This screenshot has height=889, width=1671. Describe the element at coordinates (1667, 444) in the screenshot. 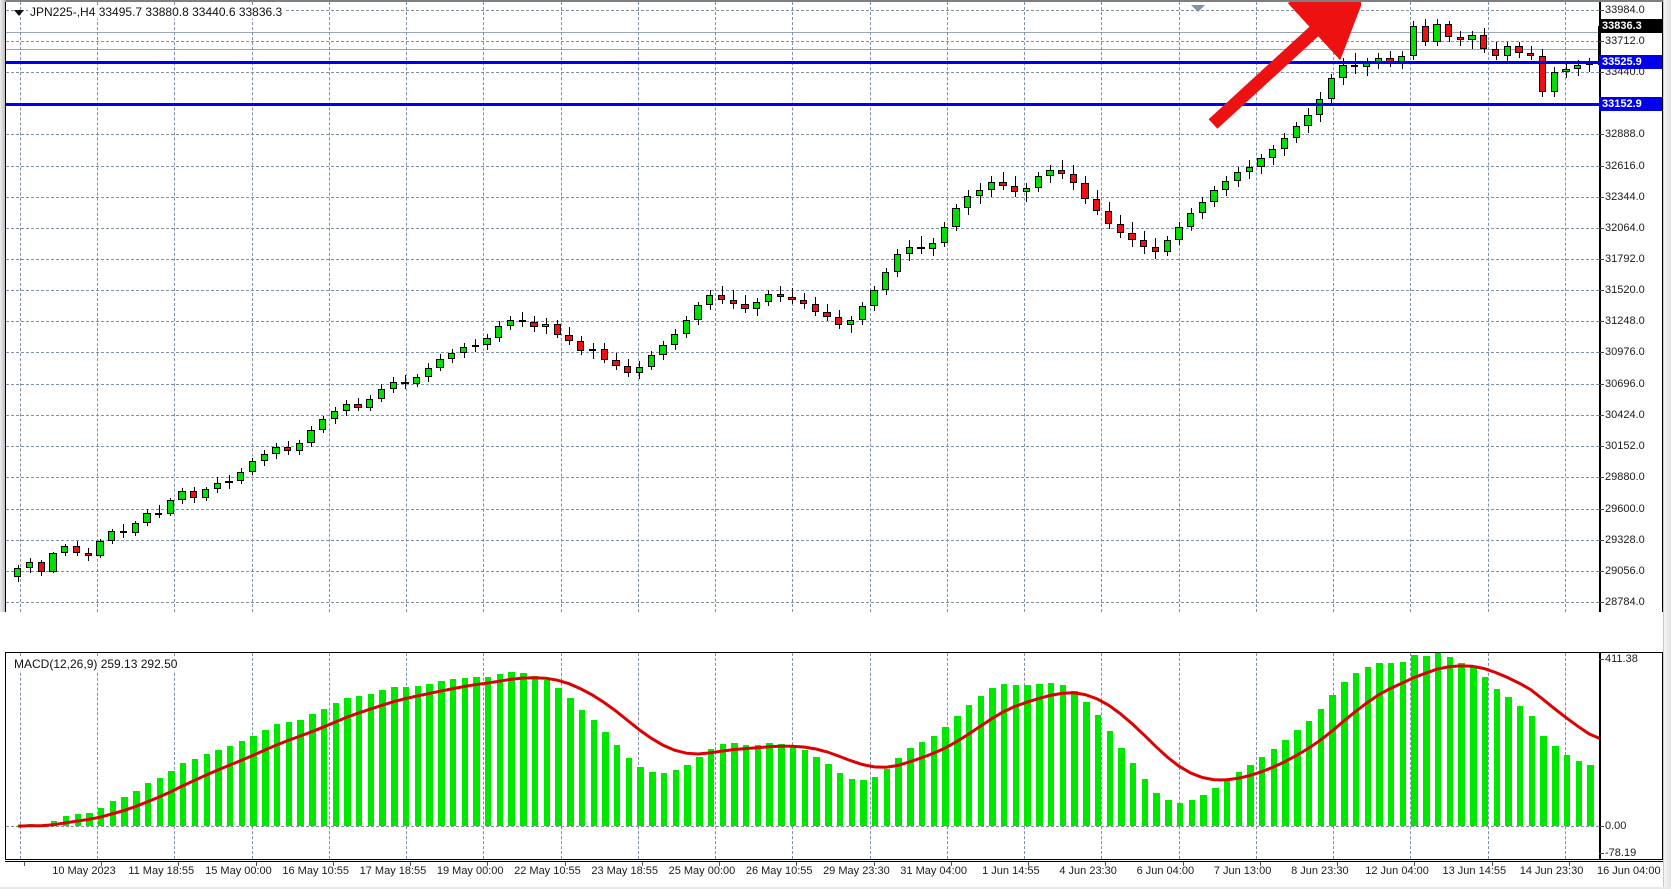

I see `right-scroll-gutter` at that location.